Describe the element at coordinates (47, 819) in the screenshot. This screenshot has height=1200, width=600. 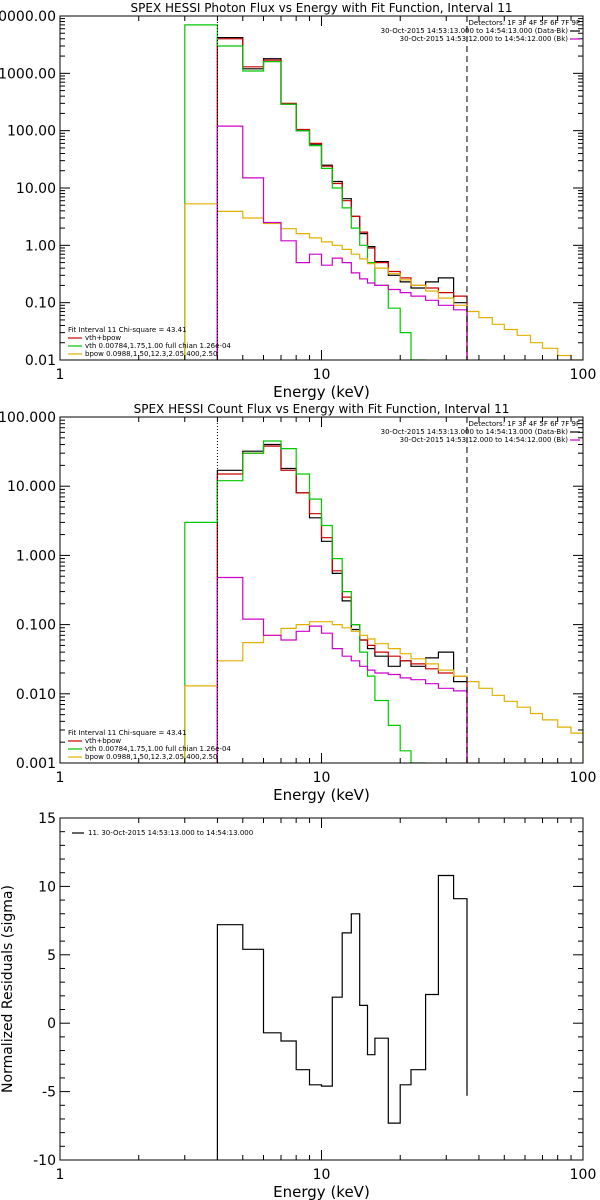
I see `y-tick-label: 15` at that location.